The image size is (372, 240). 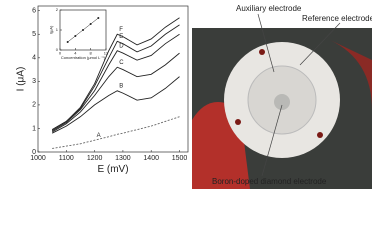 What do you see at coordinates (75, 53) in the screenshot?
I see `x-tick-label: 4` at bounding box center [75, 53].